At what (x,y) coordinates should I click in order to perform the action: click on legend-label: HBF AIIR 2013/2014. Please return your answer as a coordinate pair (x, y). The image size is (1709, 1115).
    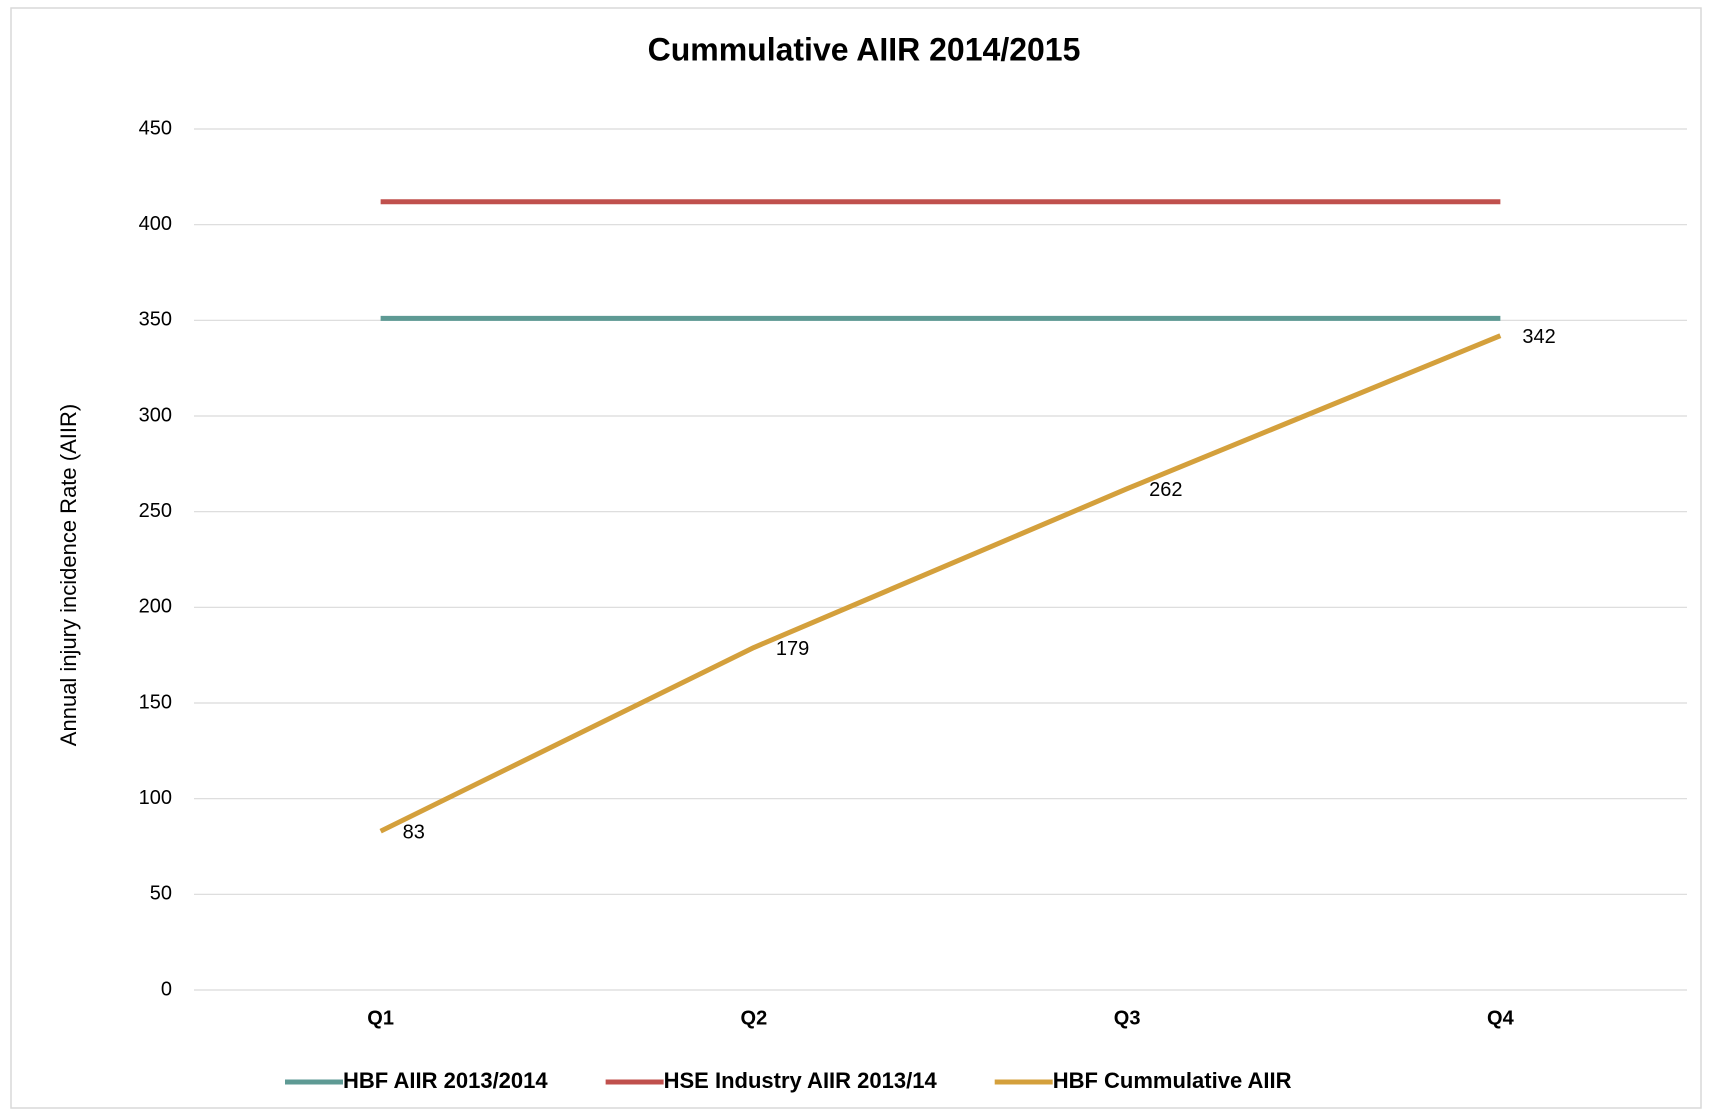
    Looking at the image, I should click on (445, 1080).